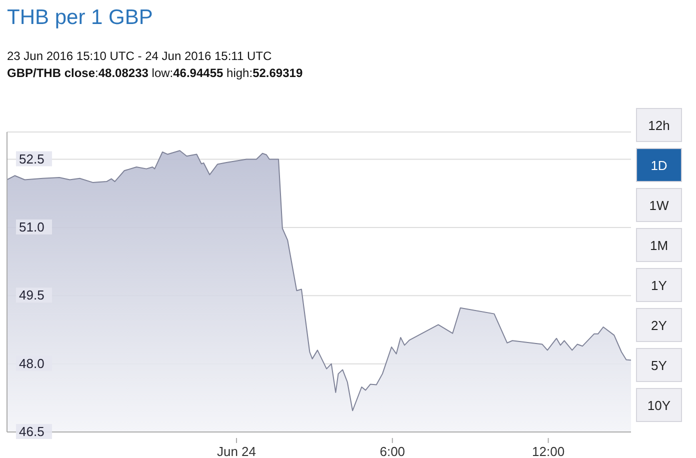 This screenshot has height=458, width=696. Describe the element at coordinates (659, 245) in the screenshot. I see `range-button: 1M` at that location.